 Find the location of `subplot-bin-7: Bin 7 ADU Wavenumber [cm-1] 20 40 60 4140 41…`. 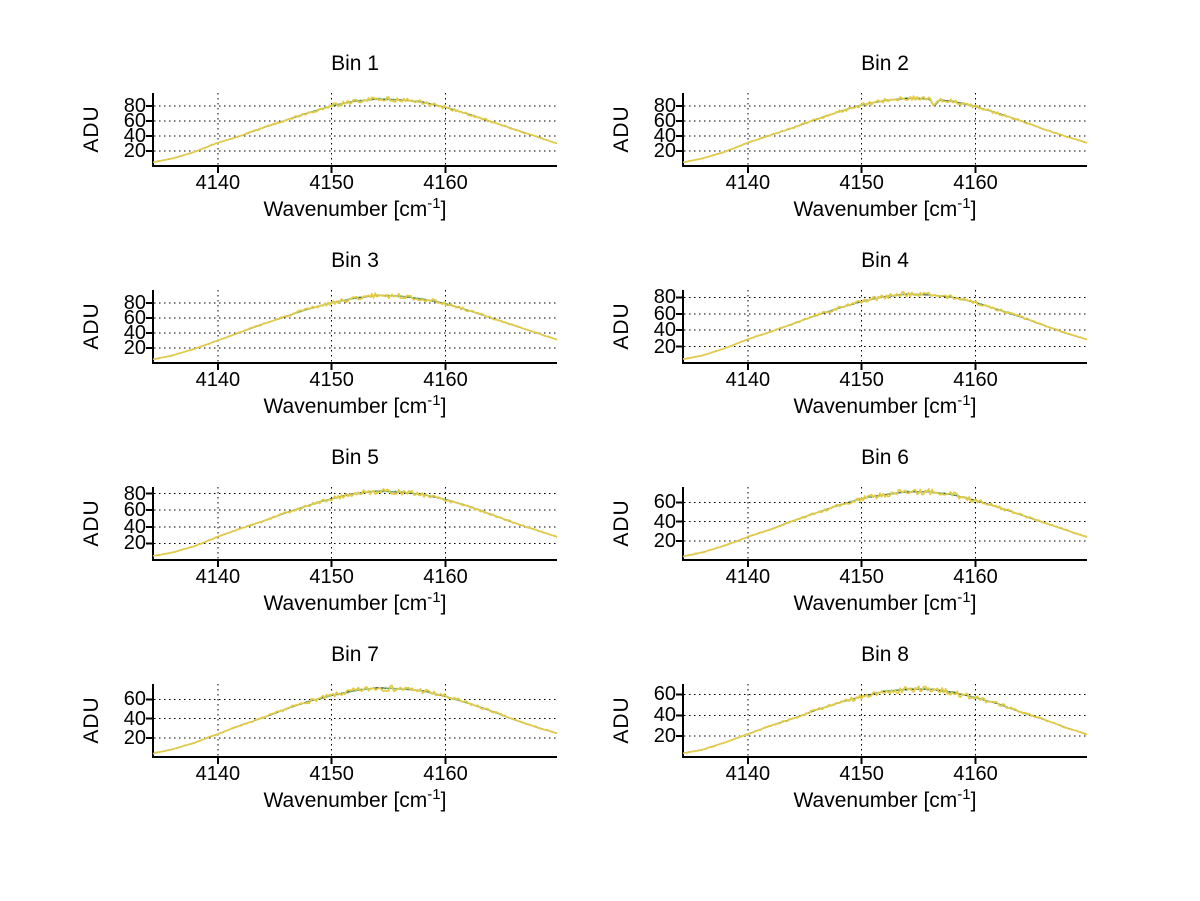

subplot-bin-7: Bin 7 ADU Wavenumber [cm-1] 20 40 60 4140 41… is located at coordinates (335, 737).